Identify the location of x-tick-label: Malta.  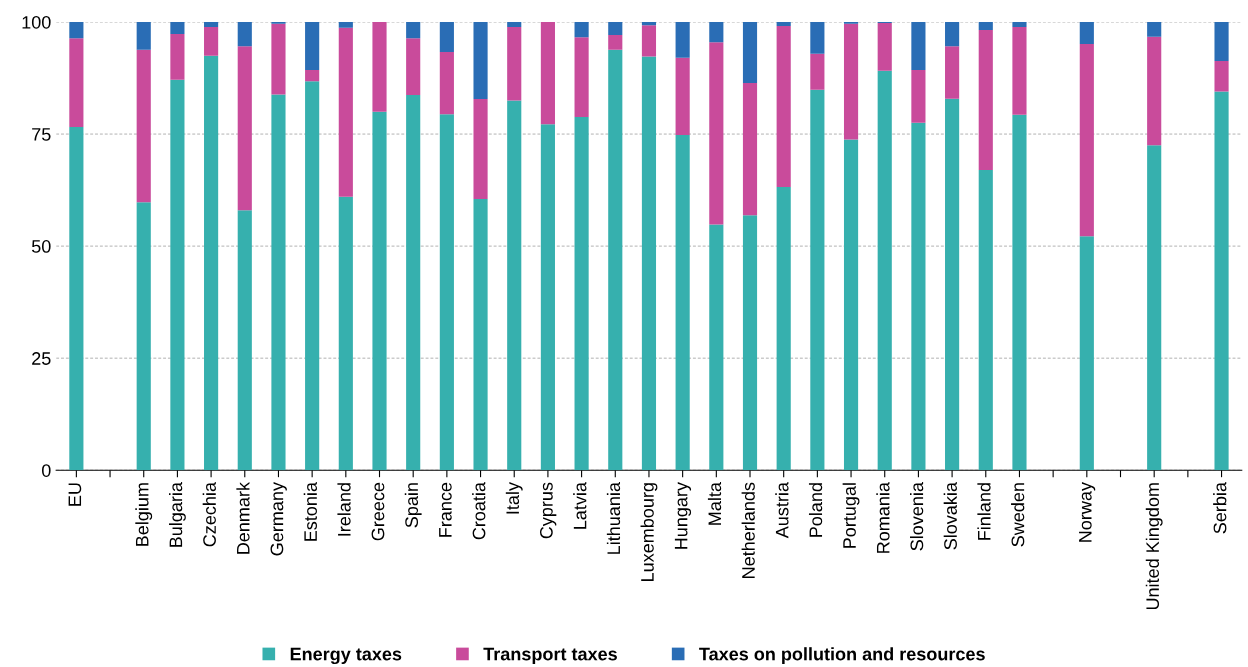
(714, 503).